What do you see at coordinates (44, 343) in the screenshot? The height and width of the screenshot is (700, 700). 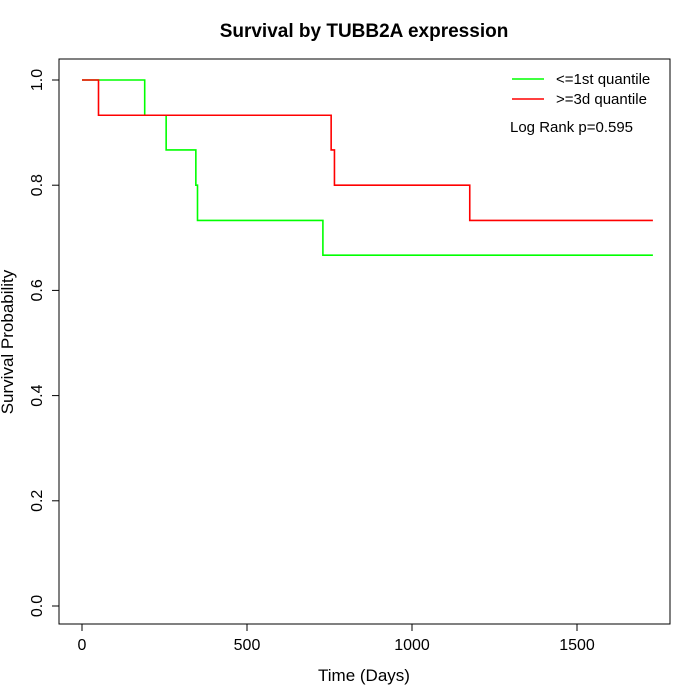 I see `y-axis: 0.0 0.2 0.4 0.6 0.8 1.0` at bounding box center [44, 343].